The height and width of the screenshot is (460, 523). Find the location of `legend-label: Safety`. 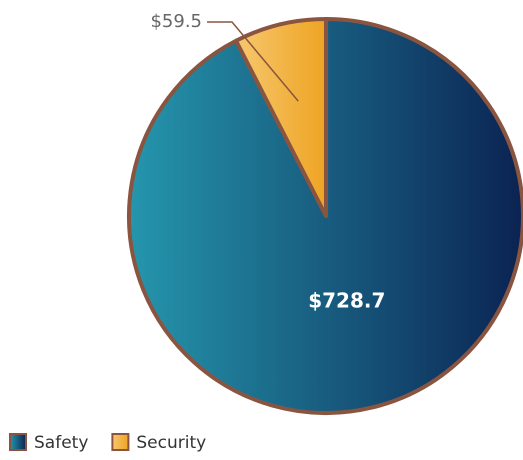

legend-label: Safety is located at coordinates (61, 443).